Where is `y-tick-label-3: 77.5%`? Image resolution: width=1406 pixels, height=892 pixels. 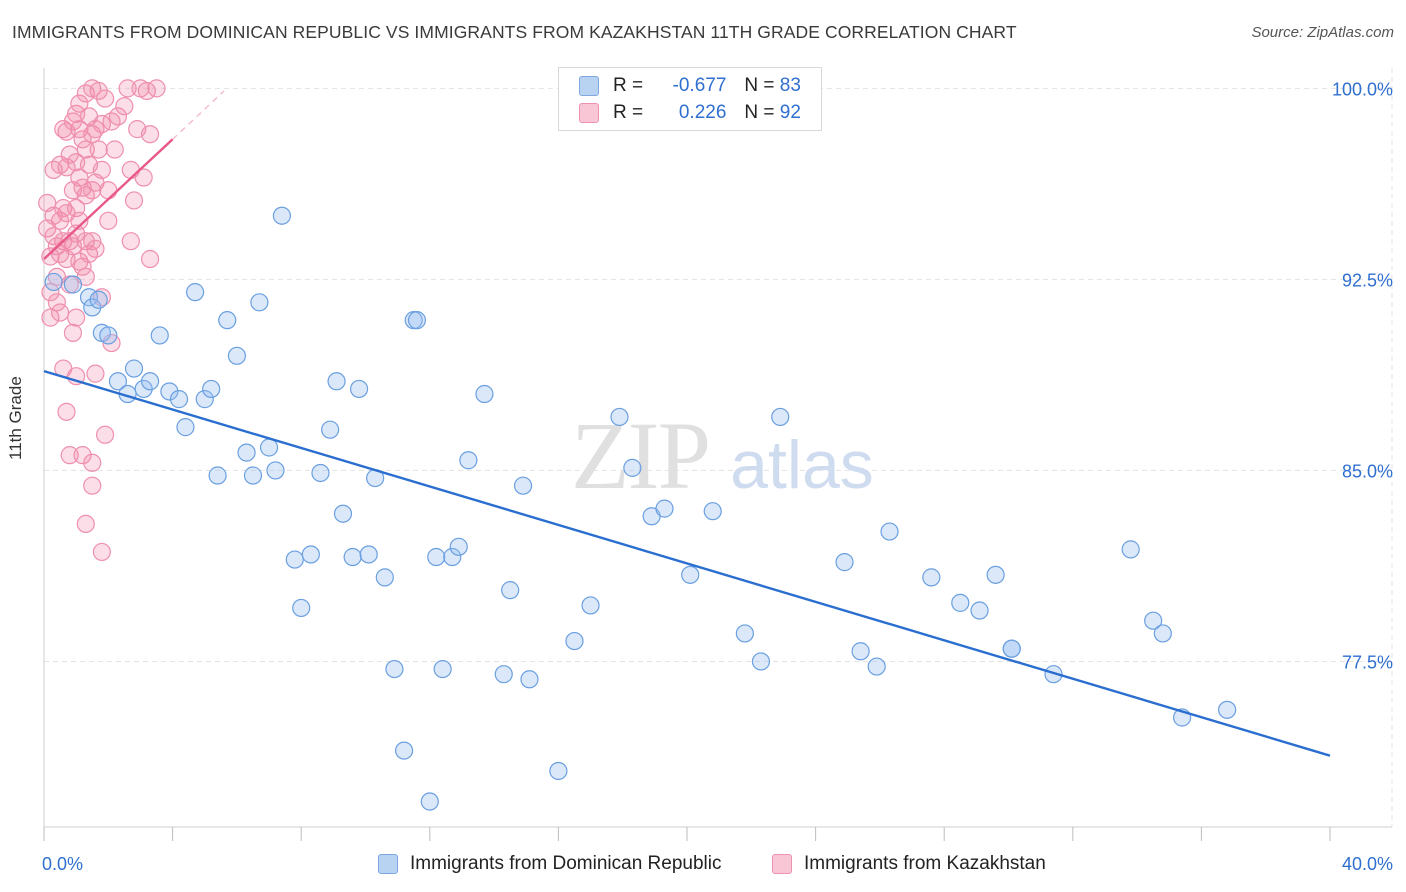
y-tick-label-3: 77.5% is located at coordinates (1367, 662).